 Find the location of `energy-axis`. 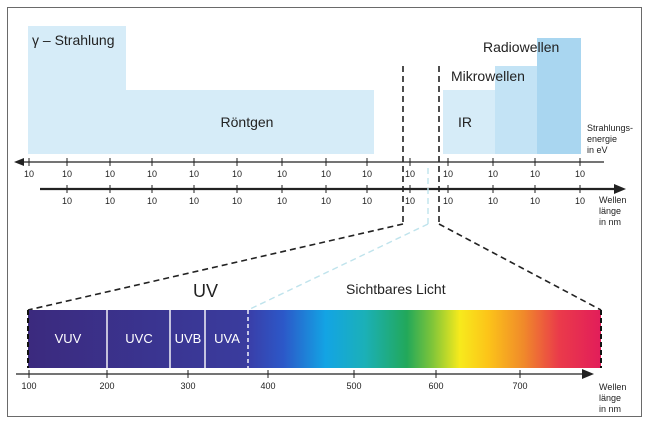

energy-axis is located at coordinates (309, 162).